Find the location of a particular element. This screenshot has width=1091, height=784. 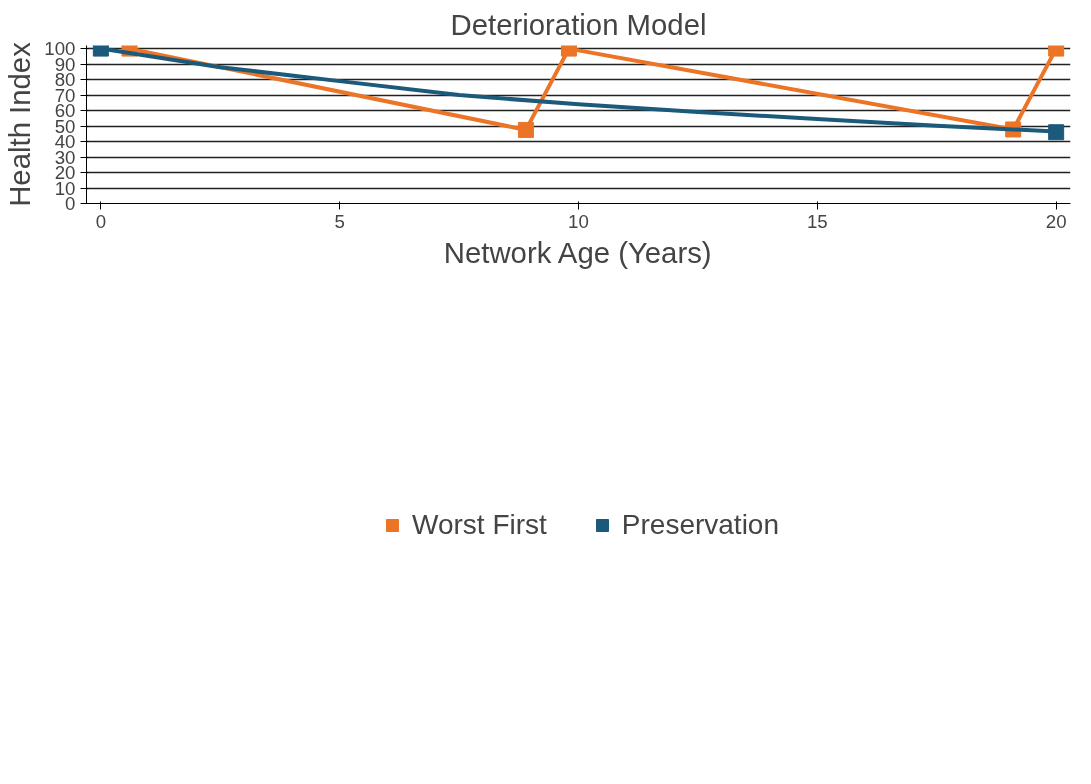

x-tick-label: 0 is located at coordinates (101, 221).